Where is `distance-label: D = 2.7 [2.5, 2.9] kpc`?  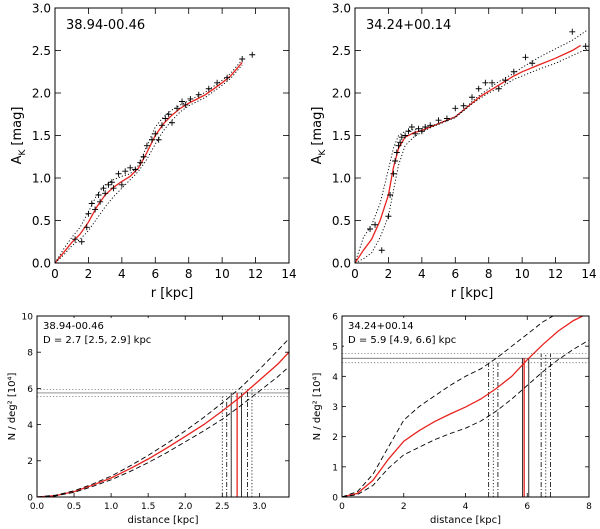
distance-label: D = 2.7 [2.5, 2.9] kpc is located at coordinates (97, 340).